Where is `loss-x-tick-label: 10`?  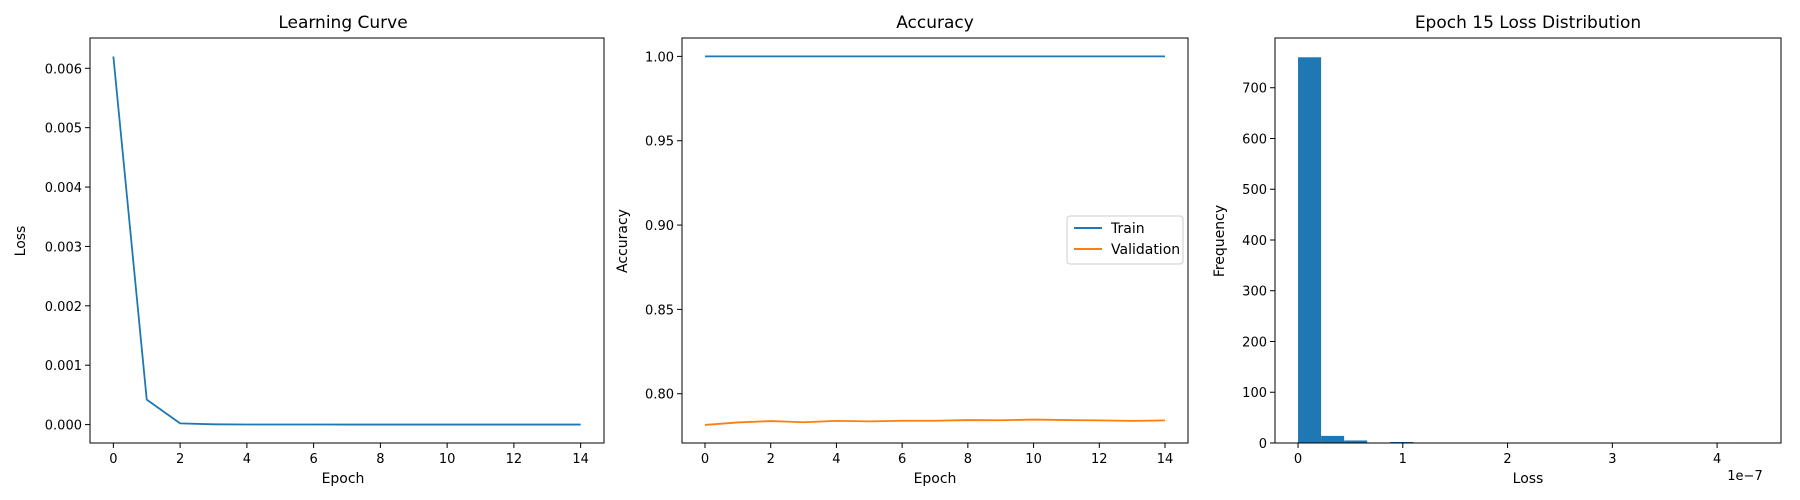
loss-x-tick-label: 10 is located at coordinates (447, 459).